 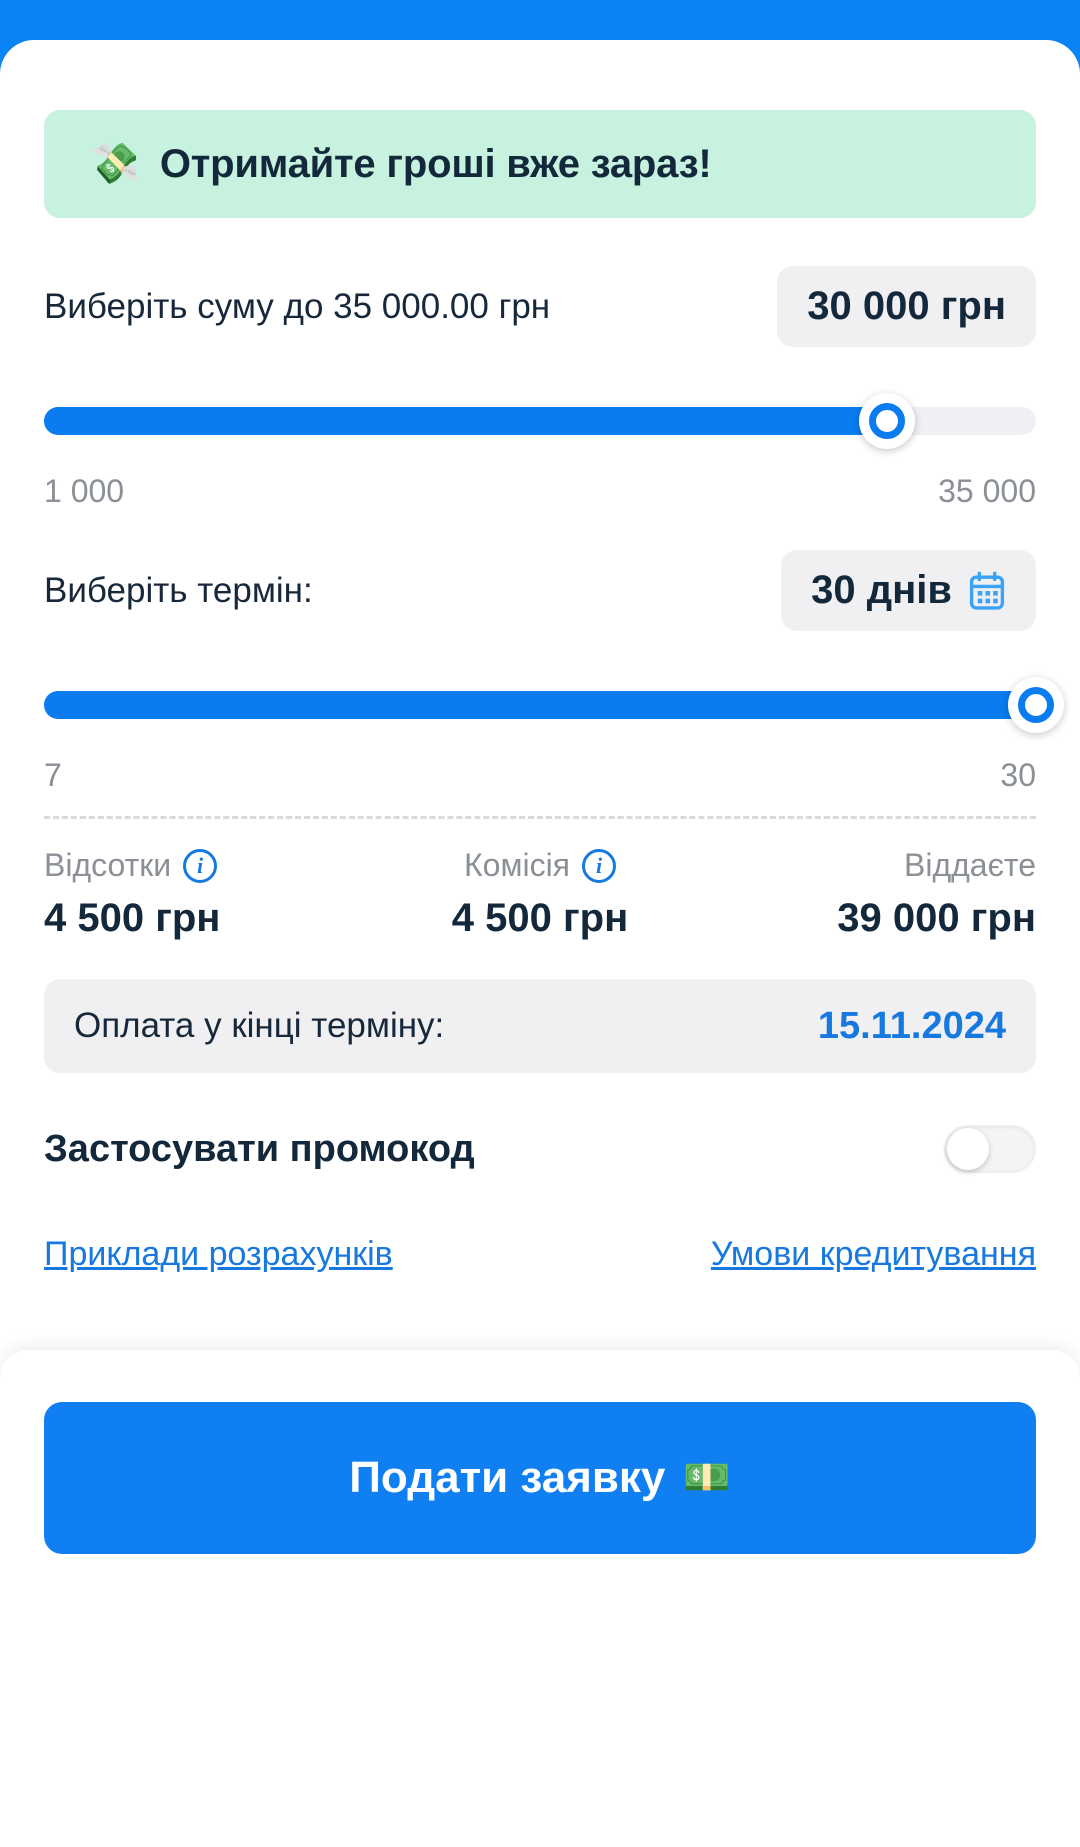 I want to click on amount-value-pill: 30 000 грн, so click(x=906, y=306).